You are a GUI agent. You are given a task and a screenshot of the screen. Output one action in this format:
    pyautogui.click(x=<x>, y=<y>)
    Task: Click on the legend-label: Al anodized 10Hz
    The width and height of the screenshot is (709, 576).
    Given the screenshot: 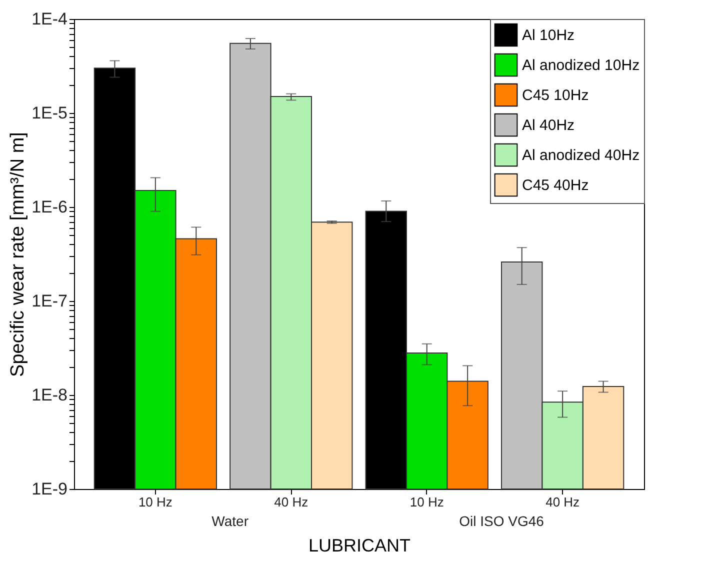 What is the action you would take?
    pyautogui.click(x=581, y=65)
    